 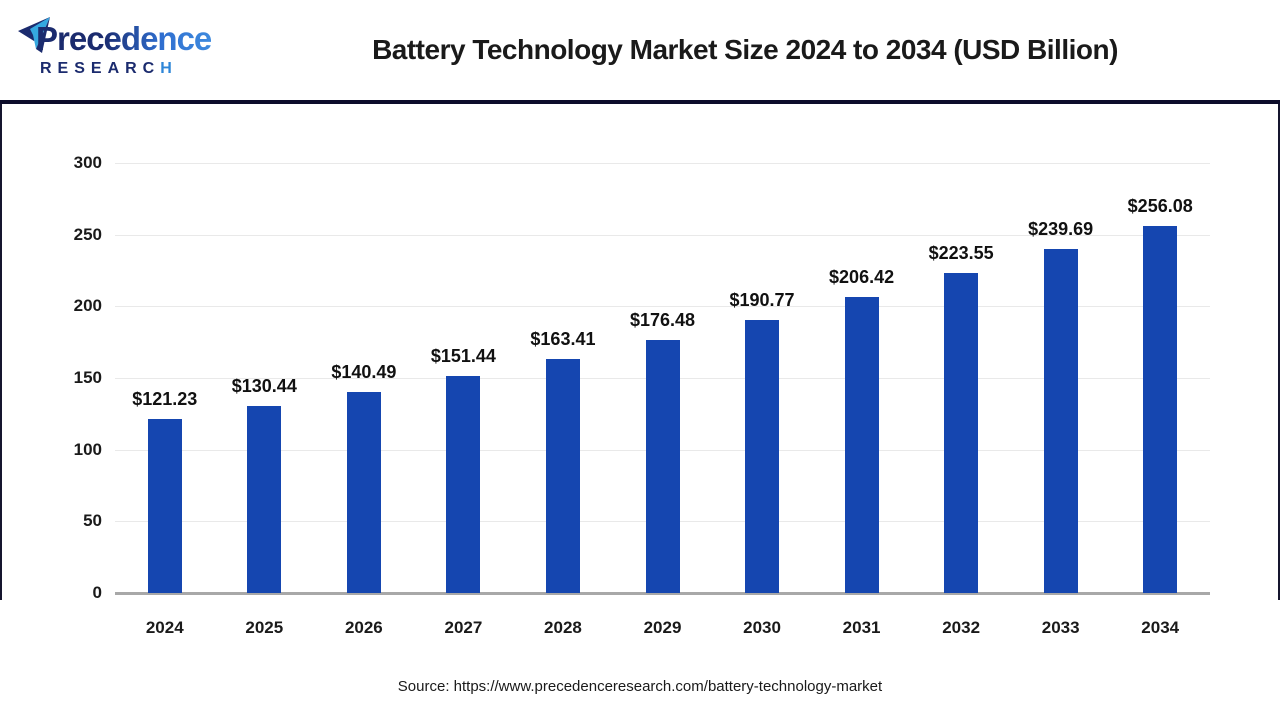 I want to click on bar-2027, so click(x=463, y=484).